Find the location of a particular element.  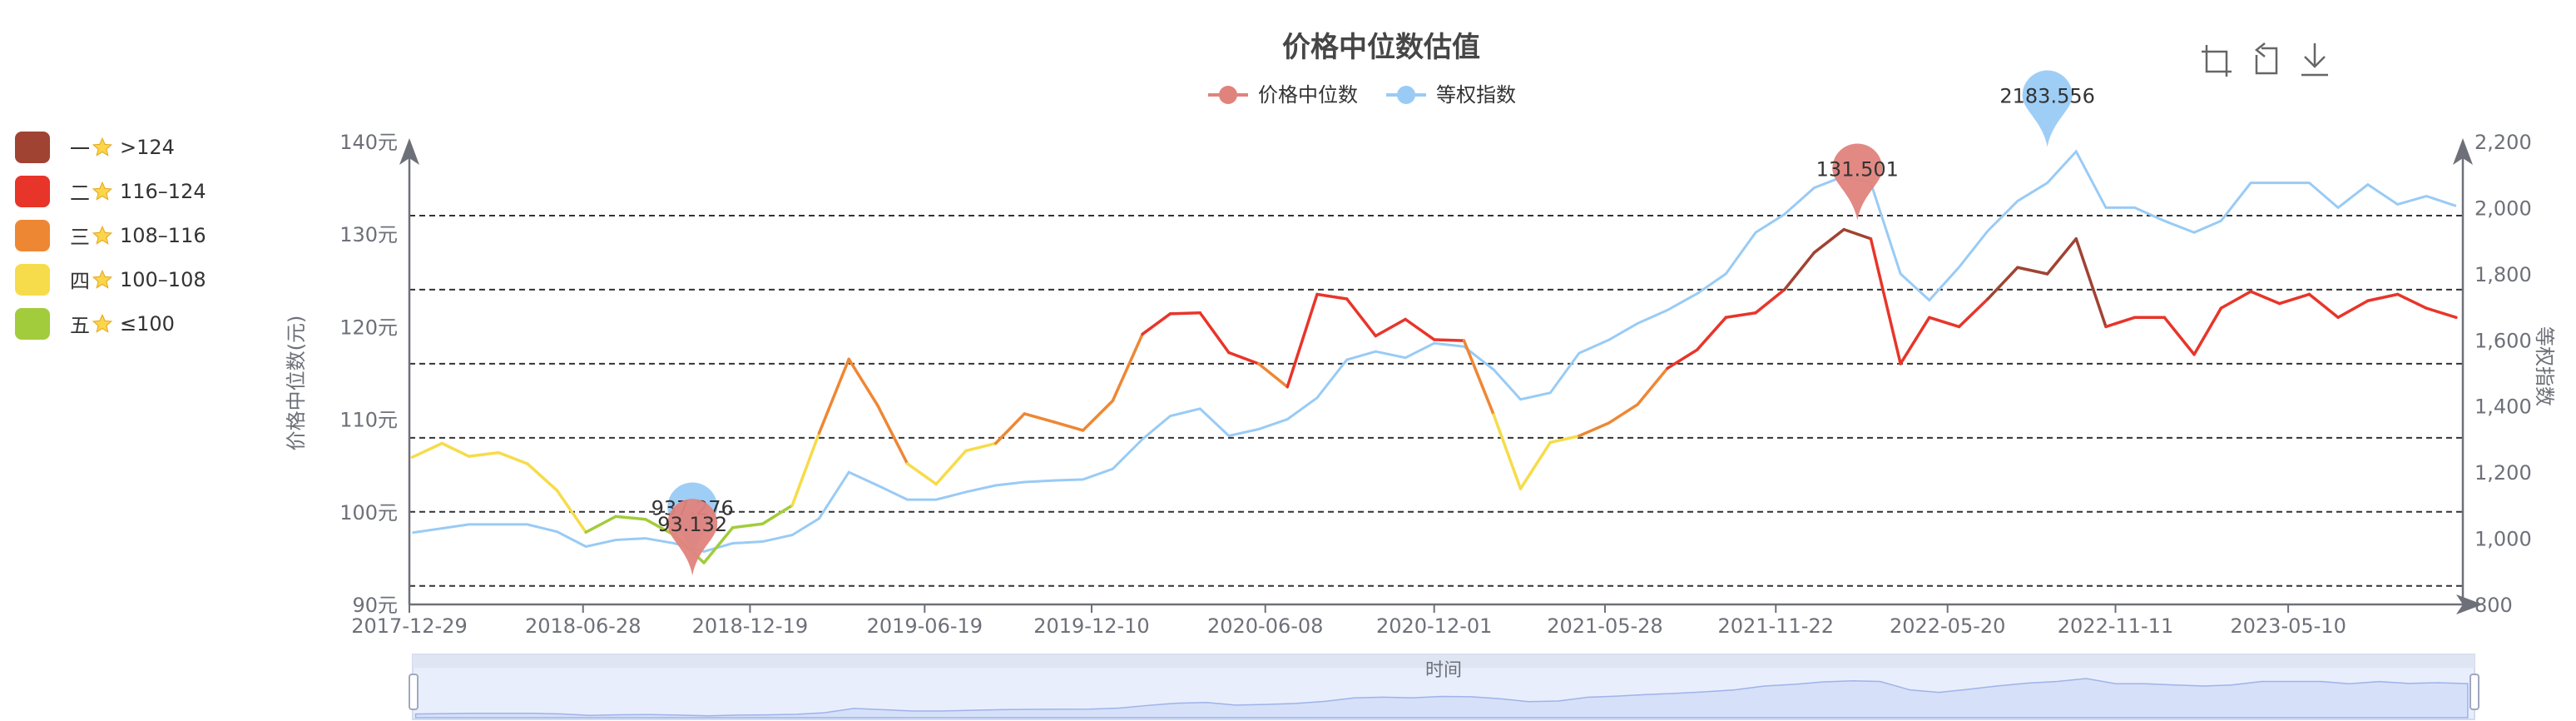

datazoom-move-handle is located at coordinates (1443, 661).